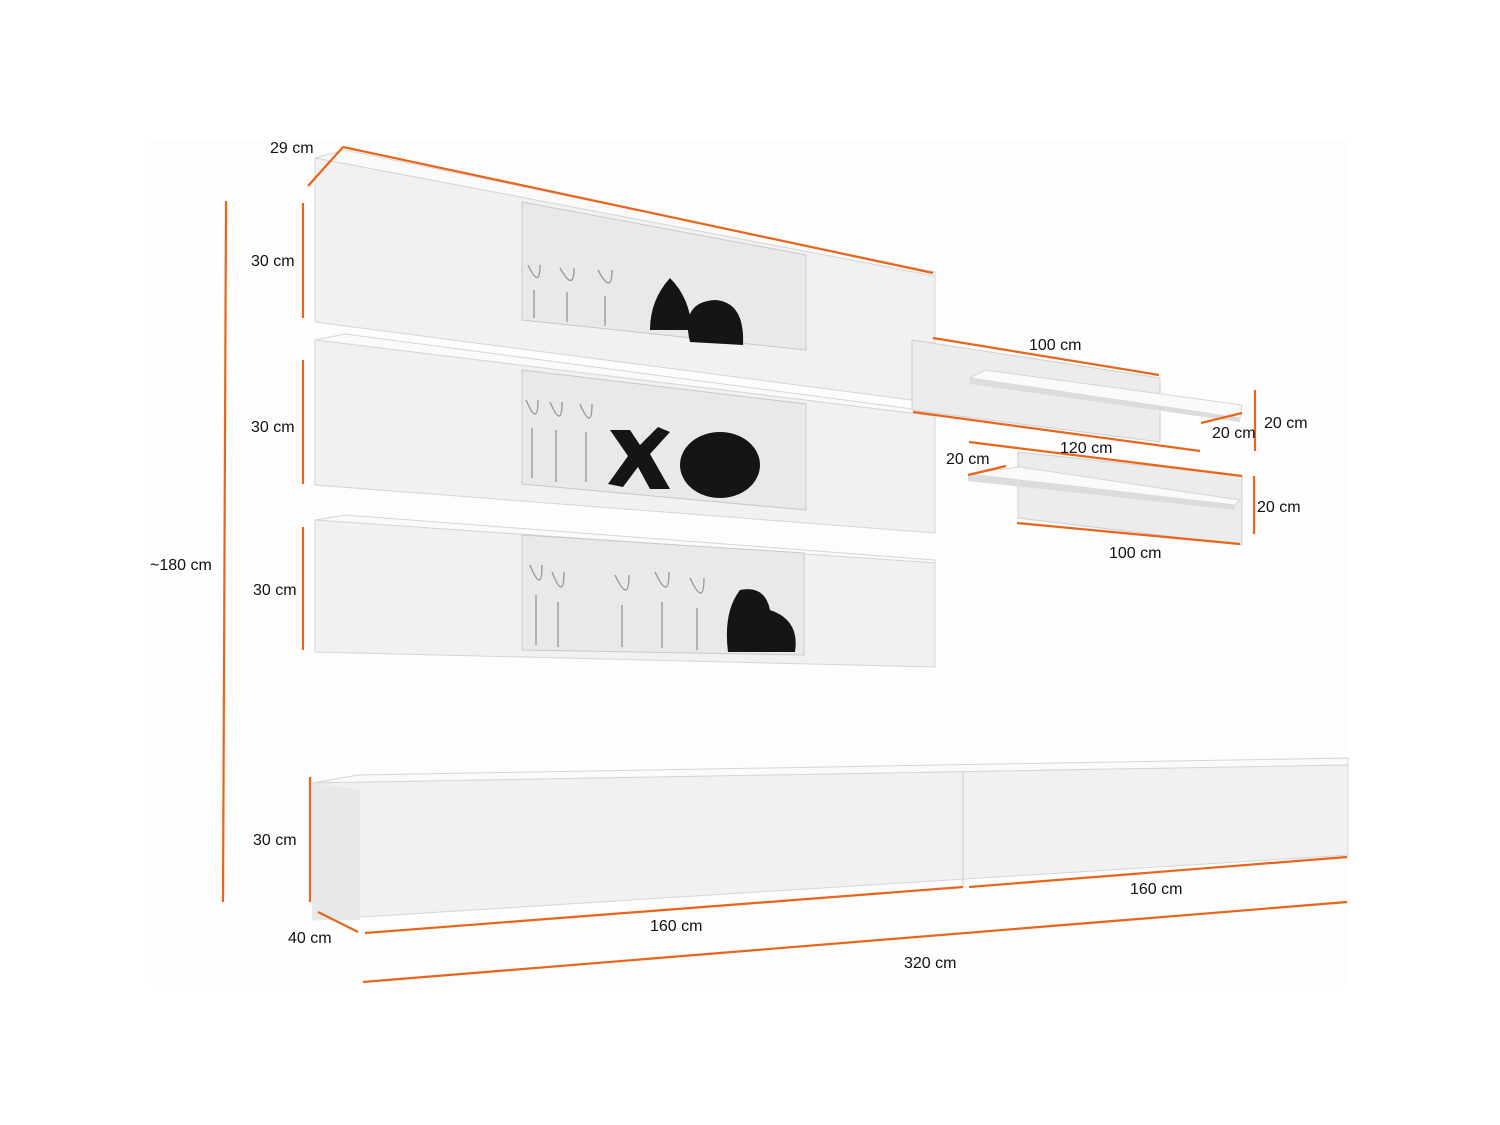 The height and width of the screenshot is (1125, 1500). What do you see at coordinates (273, 427) in the screenshot?
I see `label-wall-cabinet-2-height: 30 cm` at bounding box center [273, 427].